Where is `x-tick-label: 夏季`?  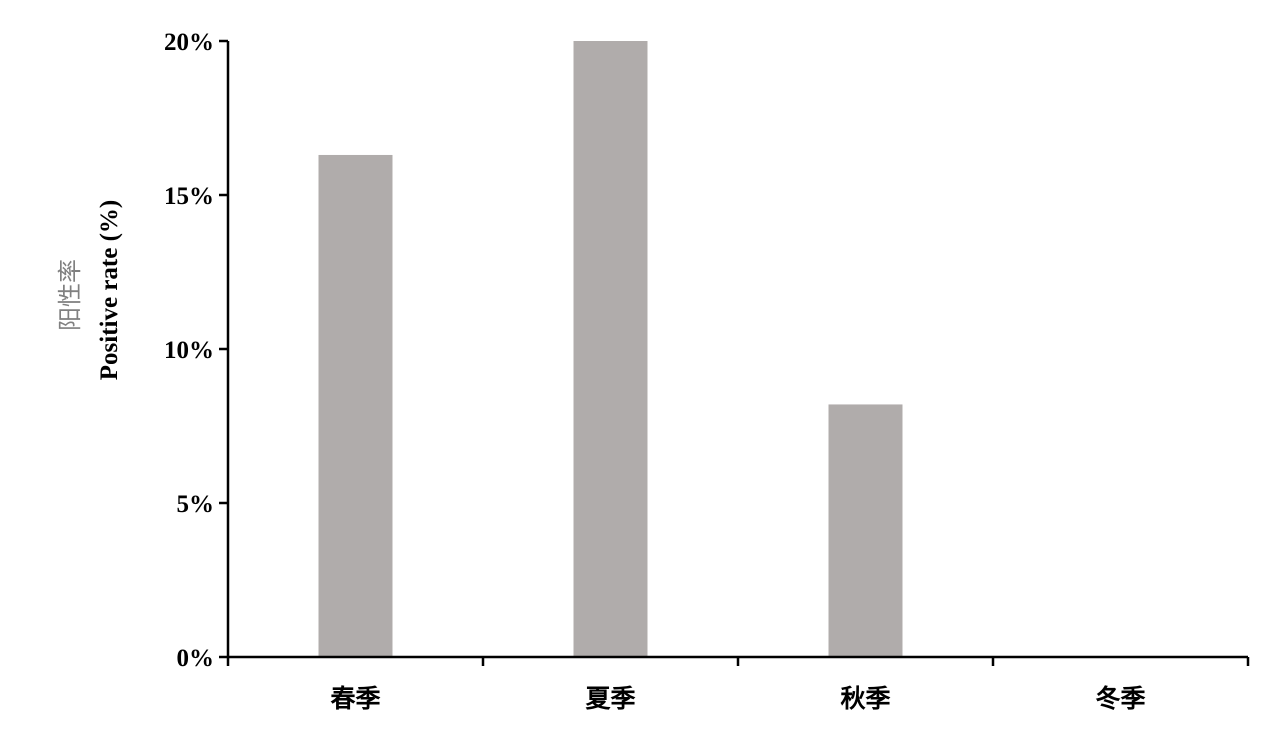
x-tick-label: 夏季 is located at coordinates (610, 698).